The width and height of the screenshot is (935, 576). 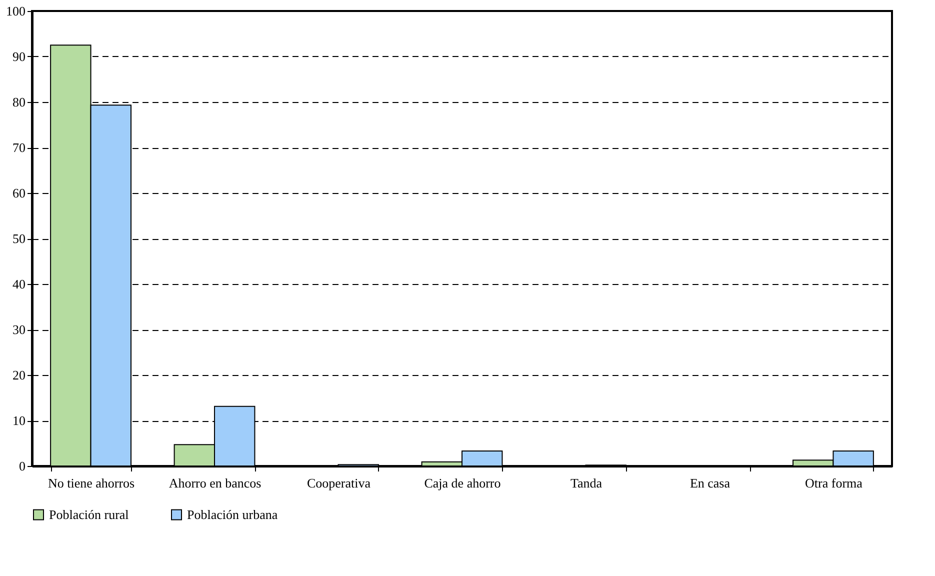 What do you see at coordinates (215, 483) in the screenshot?
I see `x-tick-label: Ahorro en bancos` at bounding box center [215, 483].